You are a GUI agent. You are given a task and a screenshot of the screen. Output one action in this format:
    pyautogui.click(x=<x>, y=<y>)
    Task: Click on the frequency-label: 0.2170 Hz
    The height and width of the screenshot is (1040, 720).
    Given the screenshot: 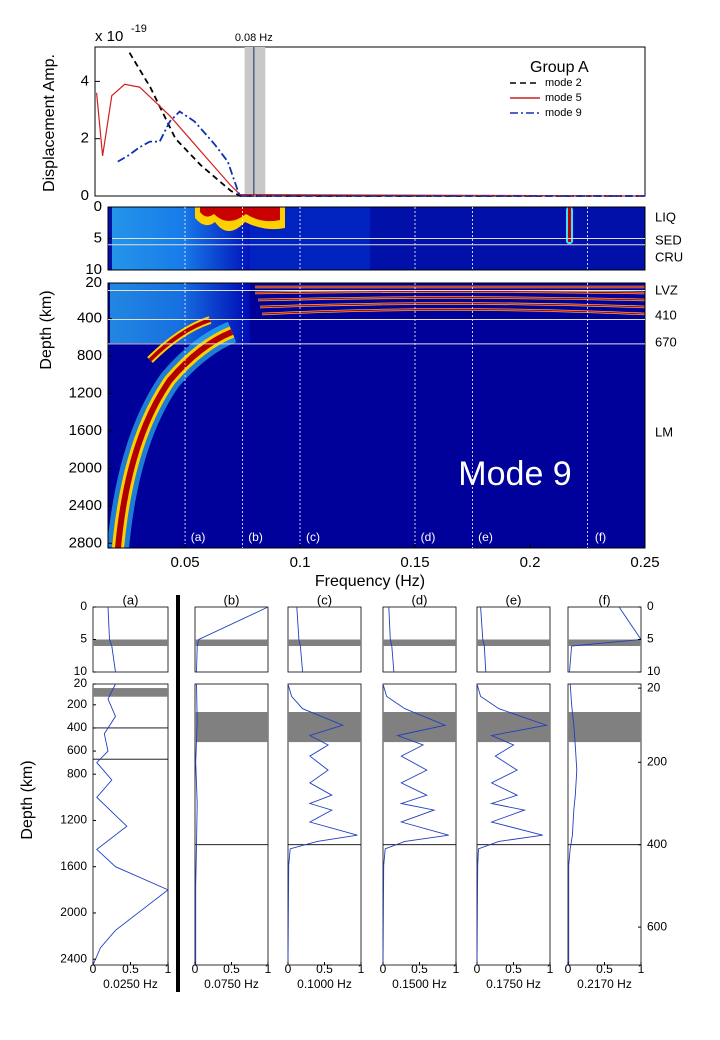 What is the action you would take?
    pyautogui.click(x=604, y=984)
    